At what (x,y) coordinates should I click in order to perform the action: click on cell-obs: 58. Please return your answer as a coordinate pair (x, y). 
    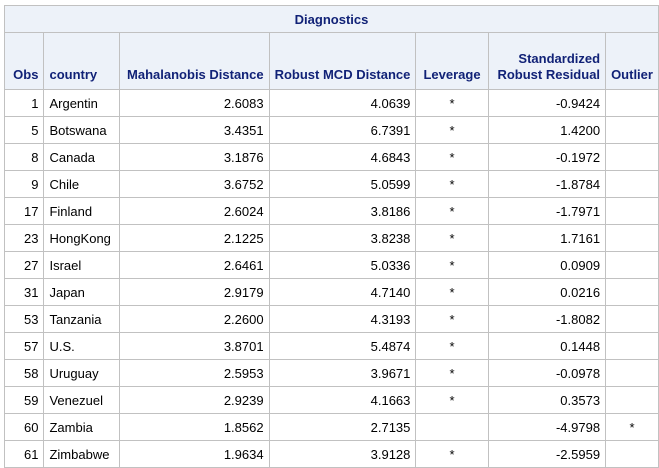
    Looking at the image, I should click on (24, 373).